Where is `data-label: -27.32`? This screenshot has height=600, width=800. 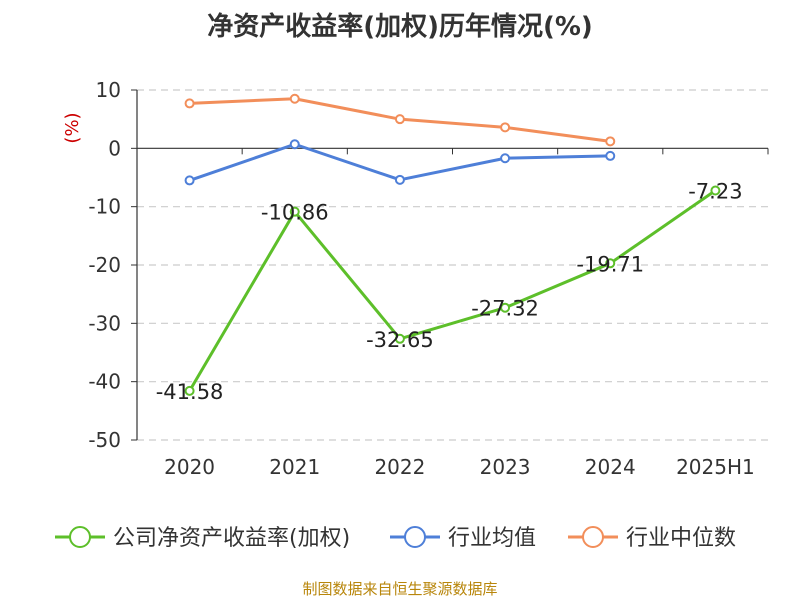 data-label: -27.32 is located at coordinates (505, 309).